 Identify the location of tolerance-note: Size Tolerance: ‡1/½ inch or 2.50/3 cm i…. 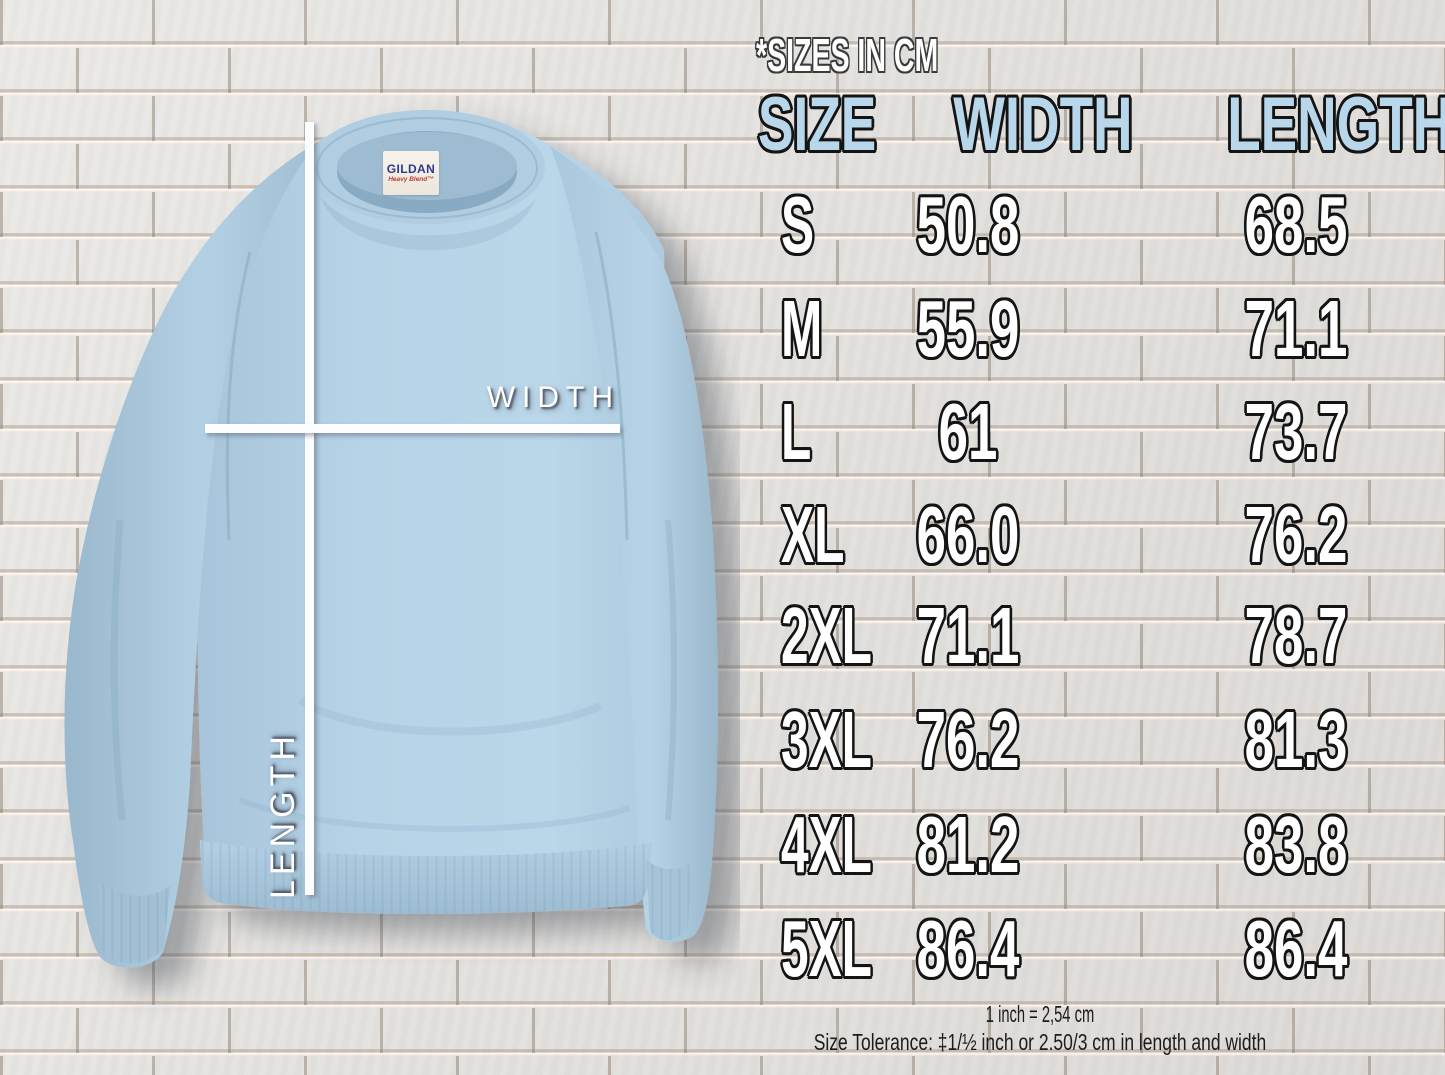
(1040, 1042).